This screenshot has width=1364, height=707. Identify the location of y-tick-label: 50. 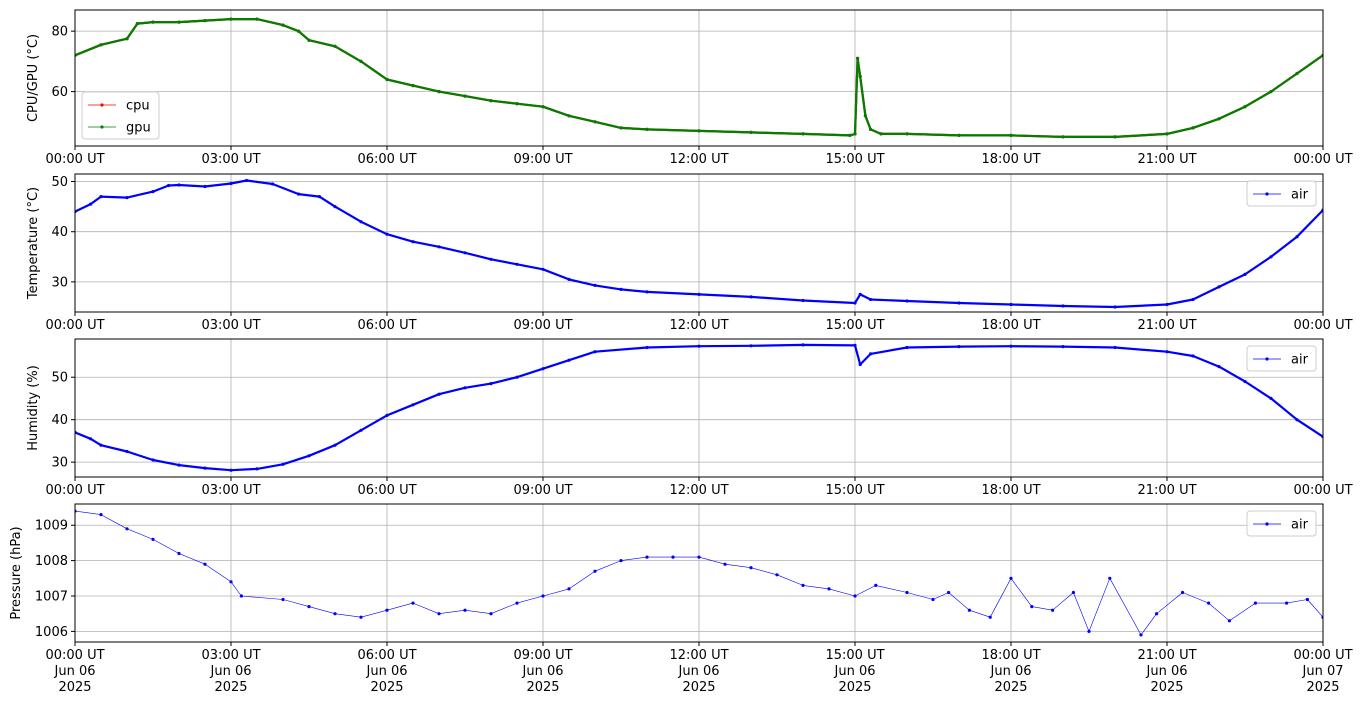
(59, 378).